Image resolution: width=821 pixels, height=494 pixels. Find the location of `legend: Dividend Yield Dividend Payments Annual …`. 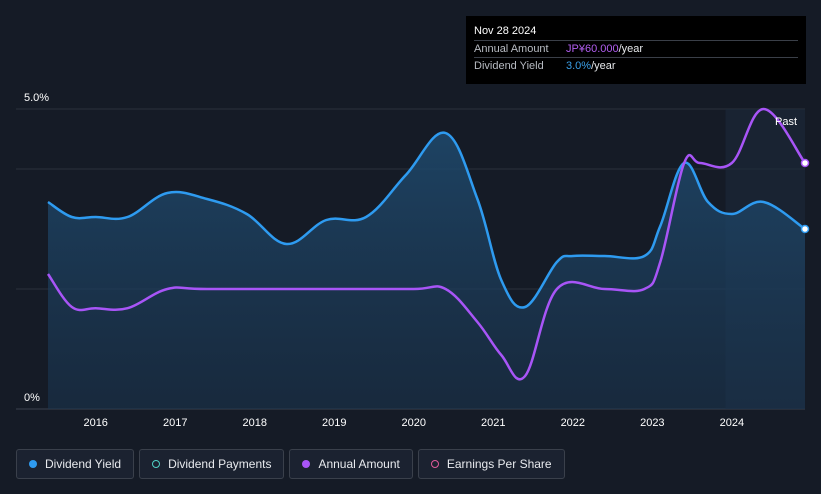

legend: Dividend Yield Dividend Payments Annual … is located at coordinates (290, 464).